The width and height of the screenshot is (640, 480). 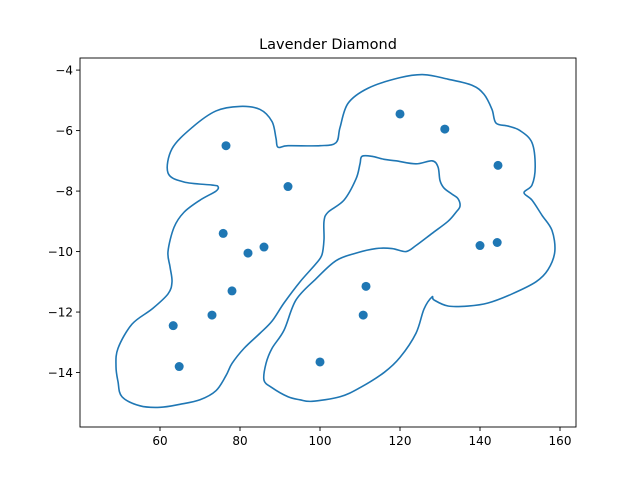 I want to click on y-tick-label-2: −8, so click(x=64, y=191).